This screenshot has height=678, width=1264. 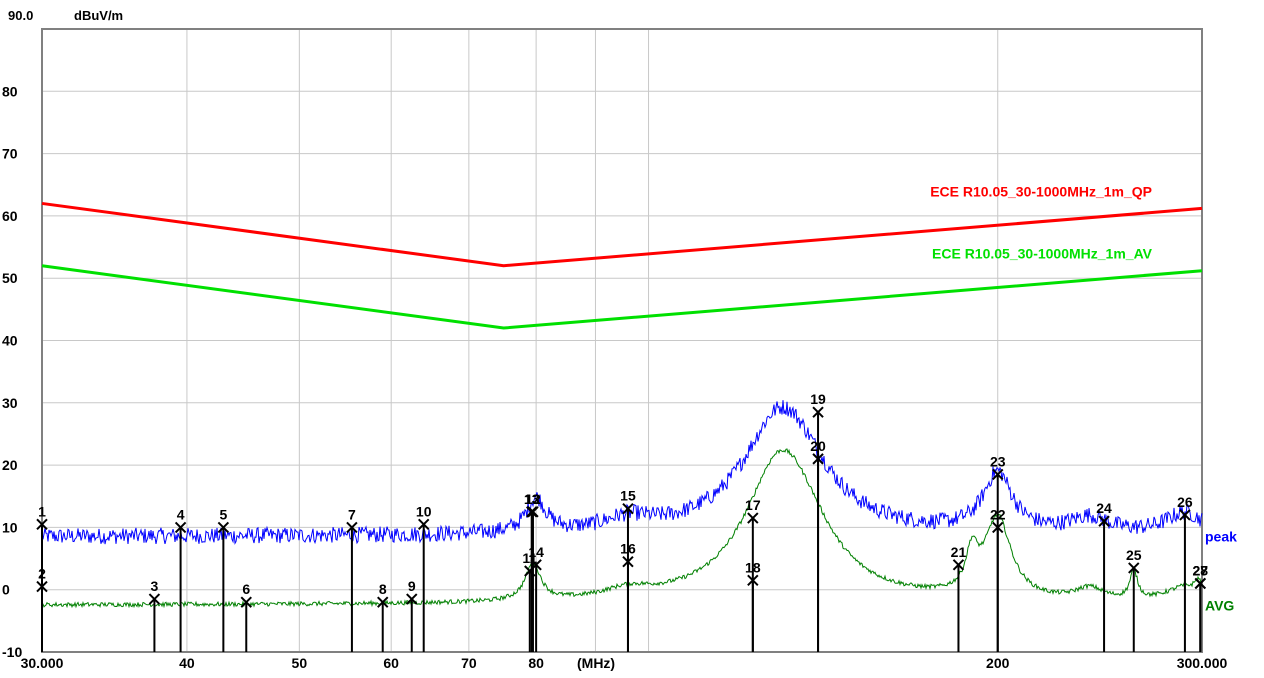 I want to click on x-tick-label: 200, so click(x=998, y=663).